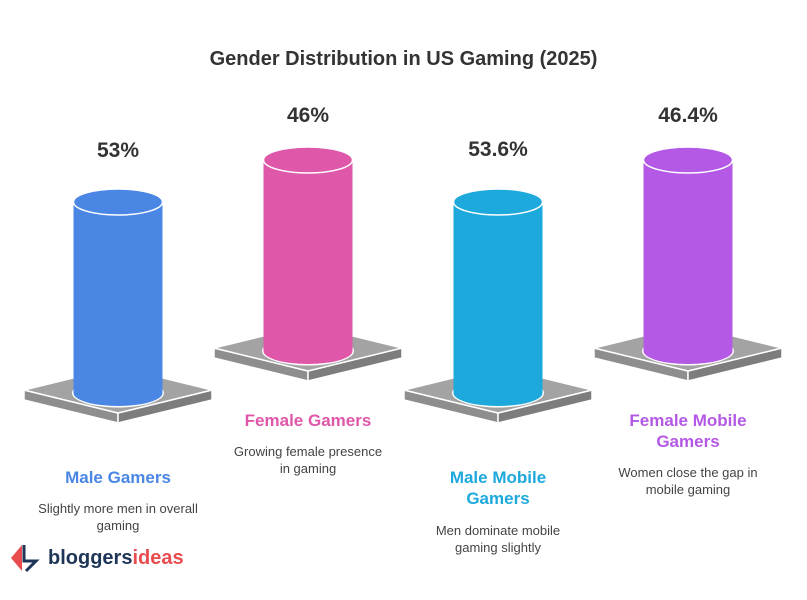  Describe the element at coordinates (90, 557) in the screenshot. I see `logo-text-bloggers: bloggers` at that location.